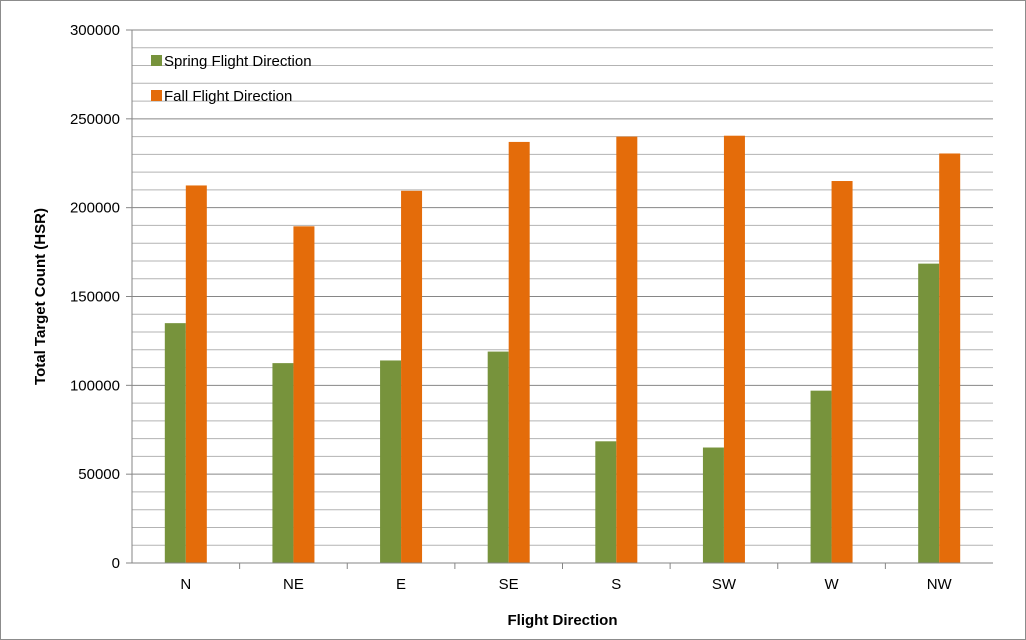  I want to click on y-tick-label: 50000, so click(99, 474).